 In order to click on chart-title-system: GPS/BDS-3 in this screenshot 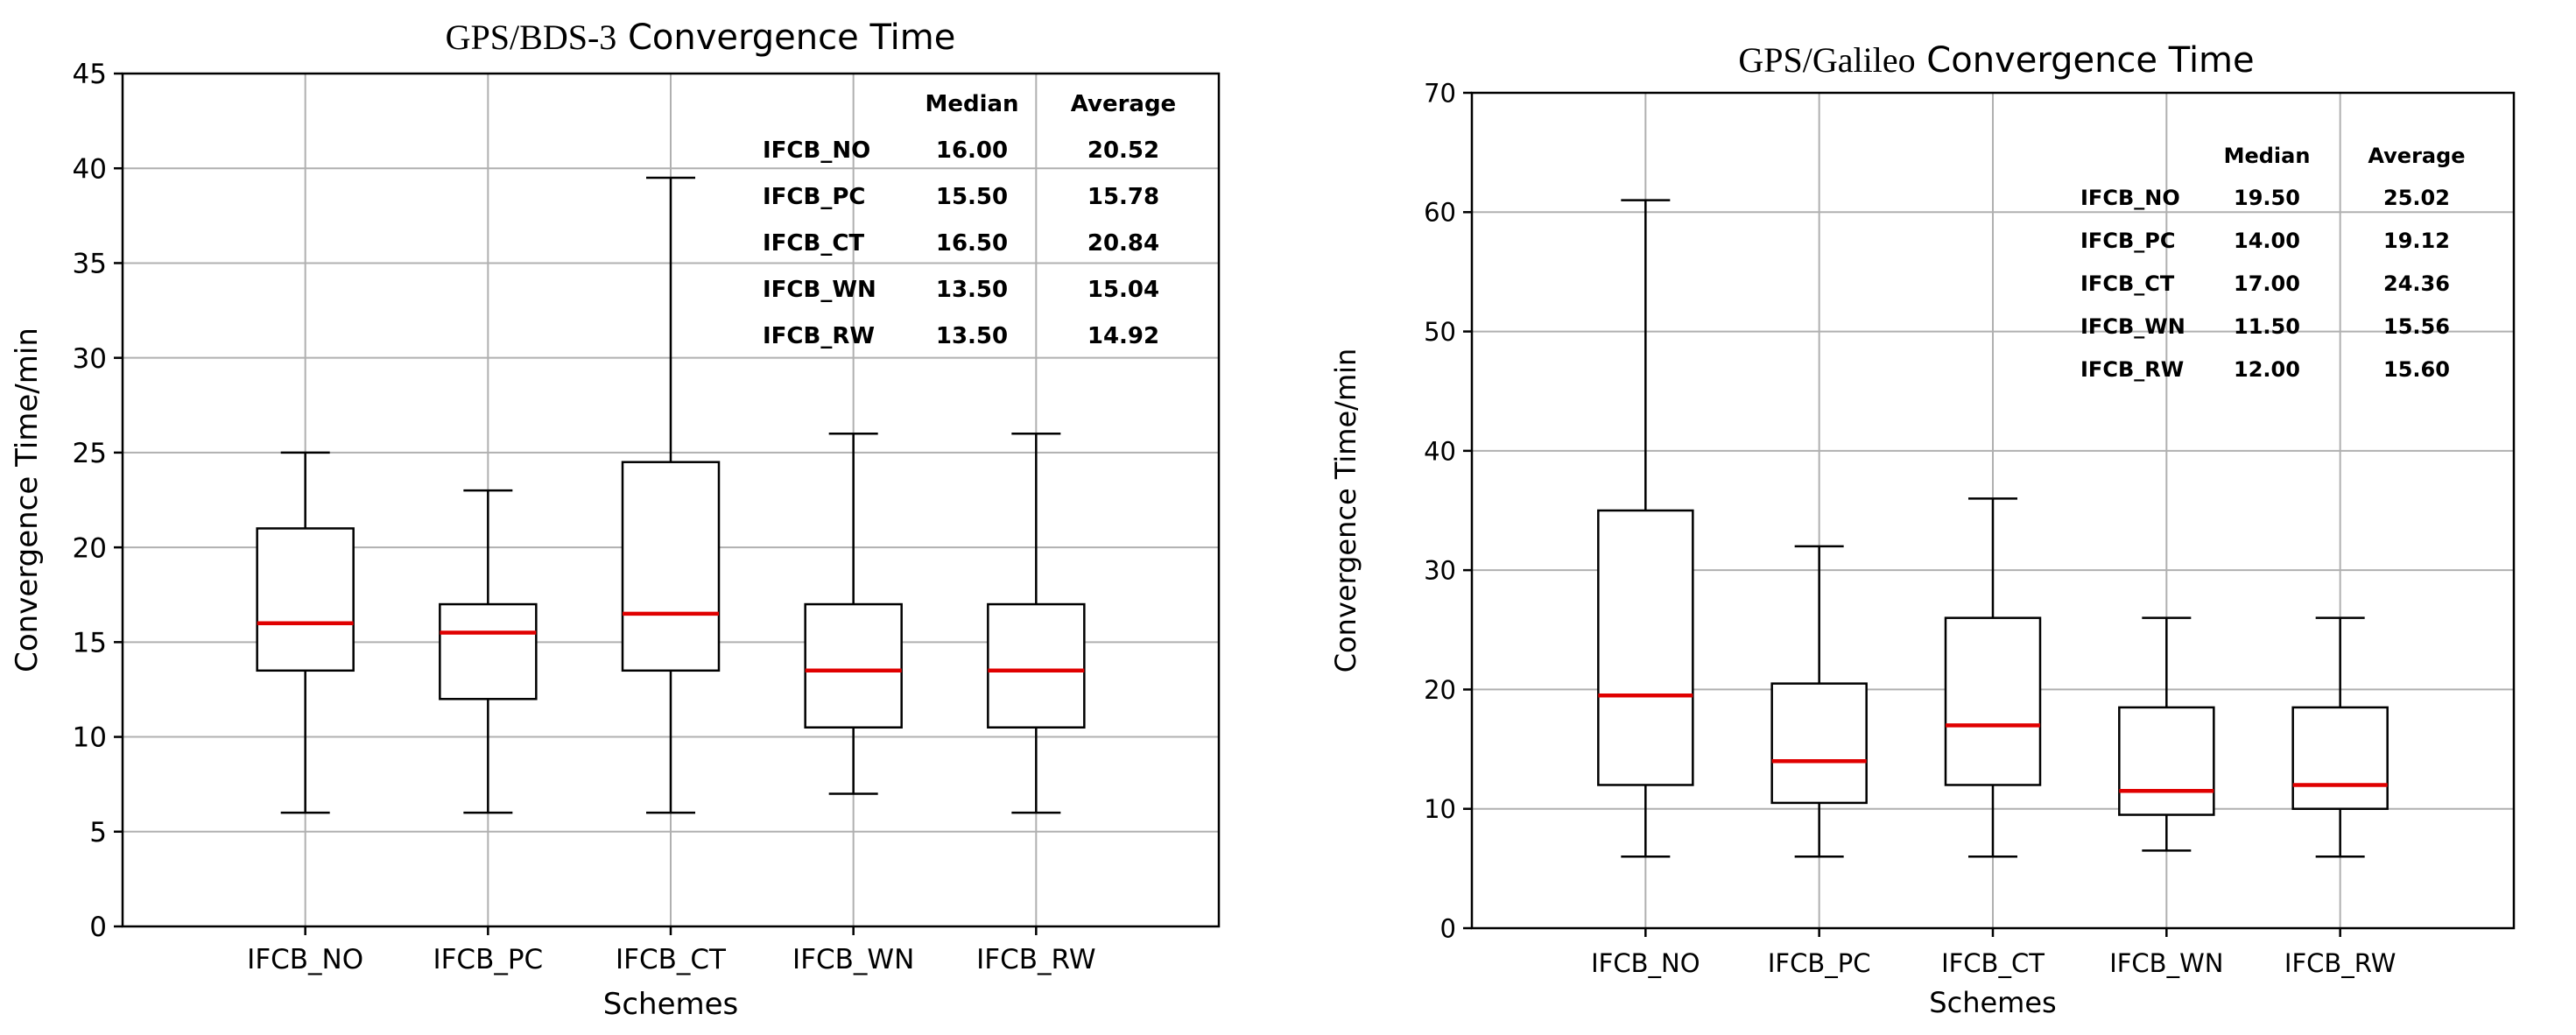, I will do `click(531, 37)`.